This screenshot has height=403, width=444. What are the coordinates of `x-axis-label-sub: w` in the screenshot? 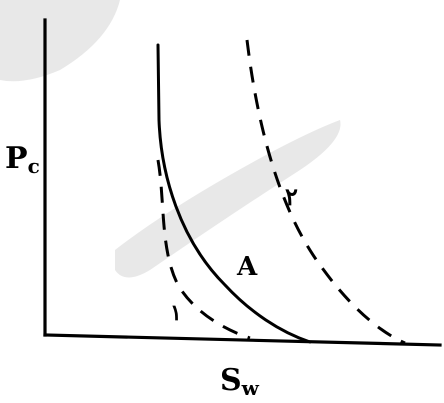 It's located at (250, 388).